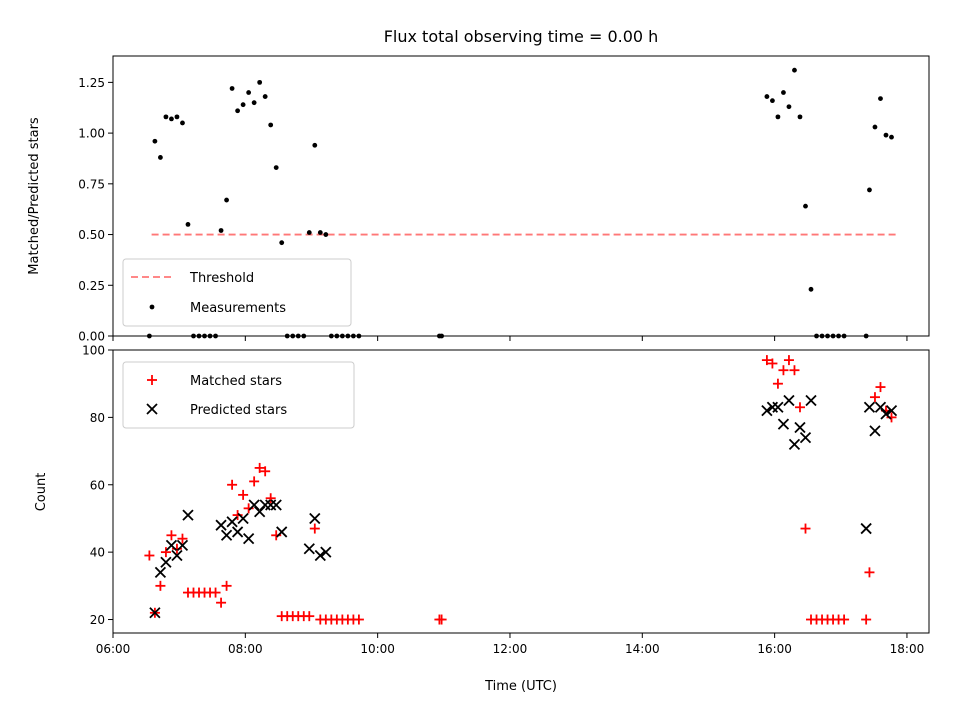 This screenshot has width=960, height=720. I want to click on legend-measurements-label: Measurements, so click(238, 308).